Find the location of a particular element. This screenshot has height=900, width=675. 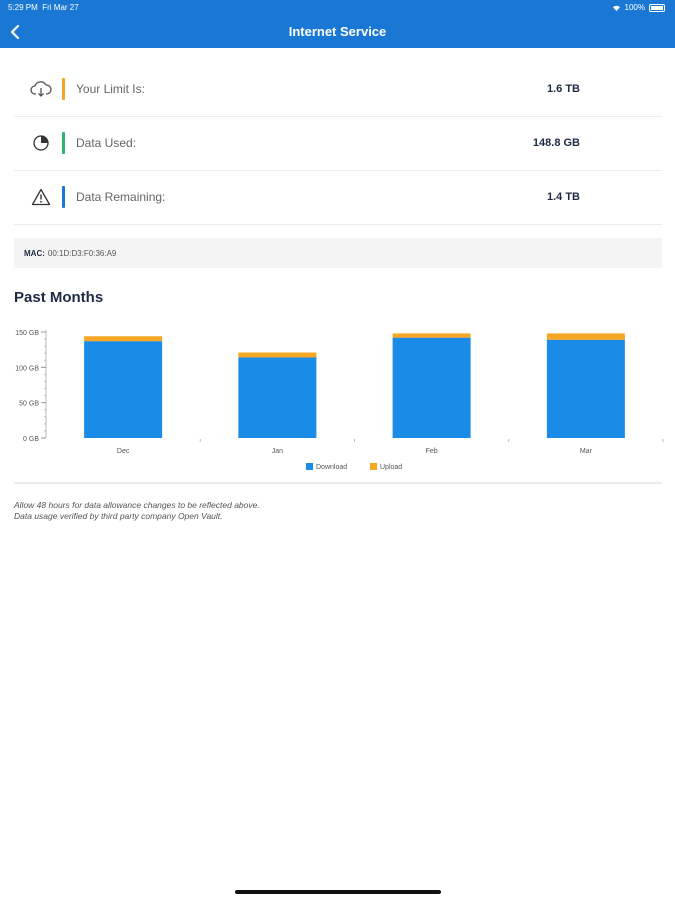

y-tick-label: 50 GB is located at coordinates (29, 404).